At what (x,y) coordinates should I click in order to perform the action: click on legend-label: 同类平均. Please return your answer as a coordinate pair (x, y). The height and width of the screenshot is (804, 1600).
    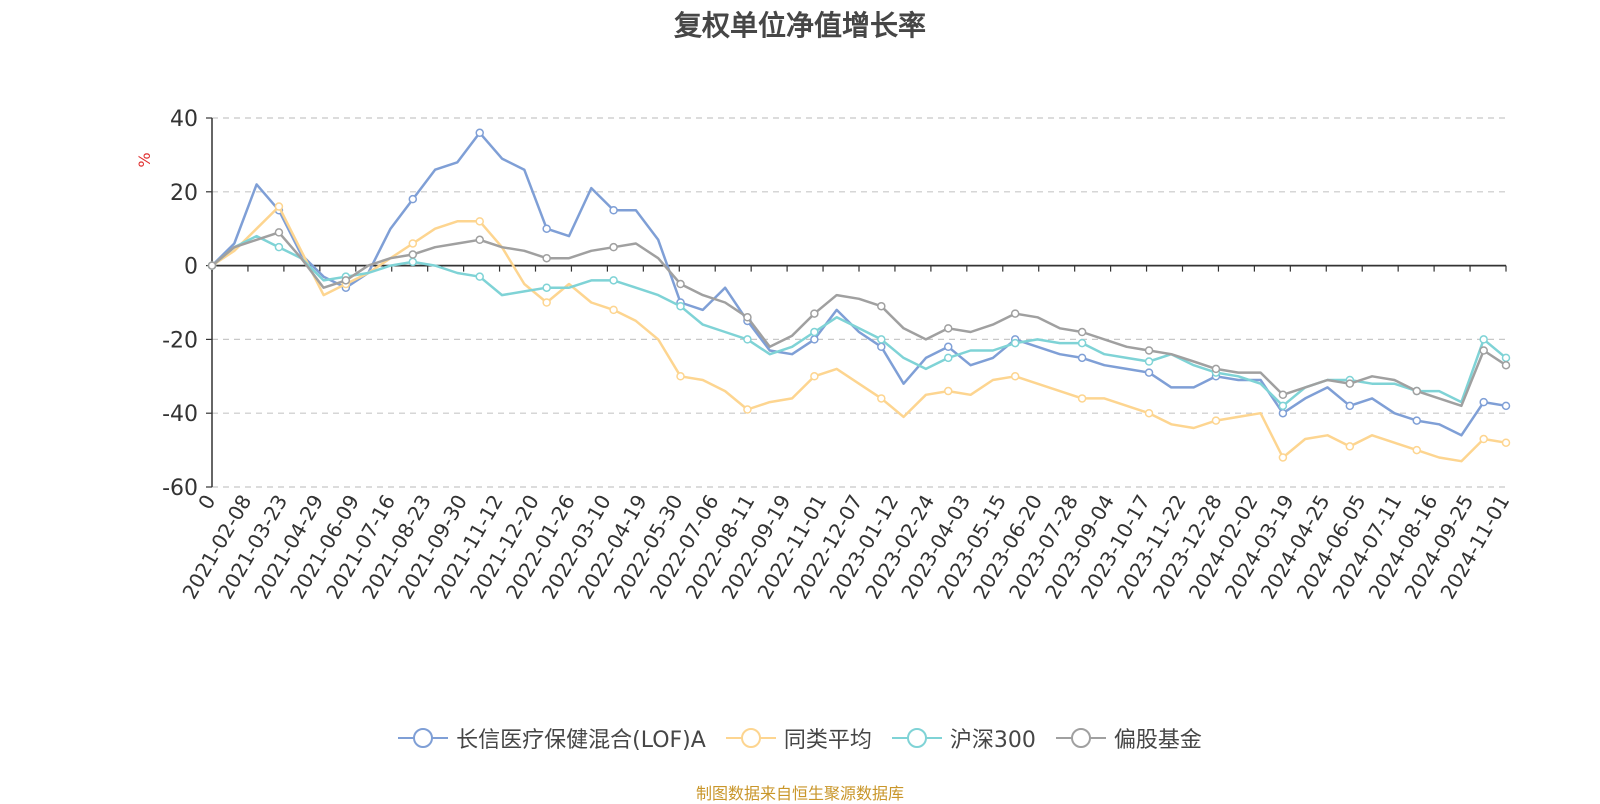
    Looking at the image, I should click on (827, 740).